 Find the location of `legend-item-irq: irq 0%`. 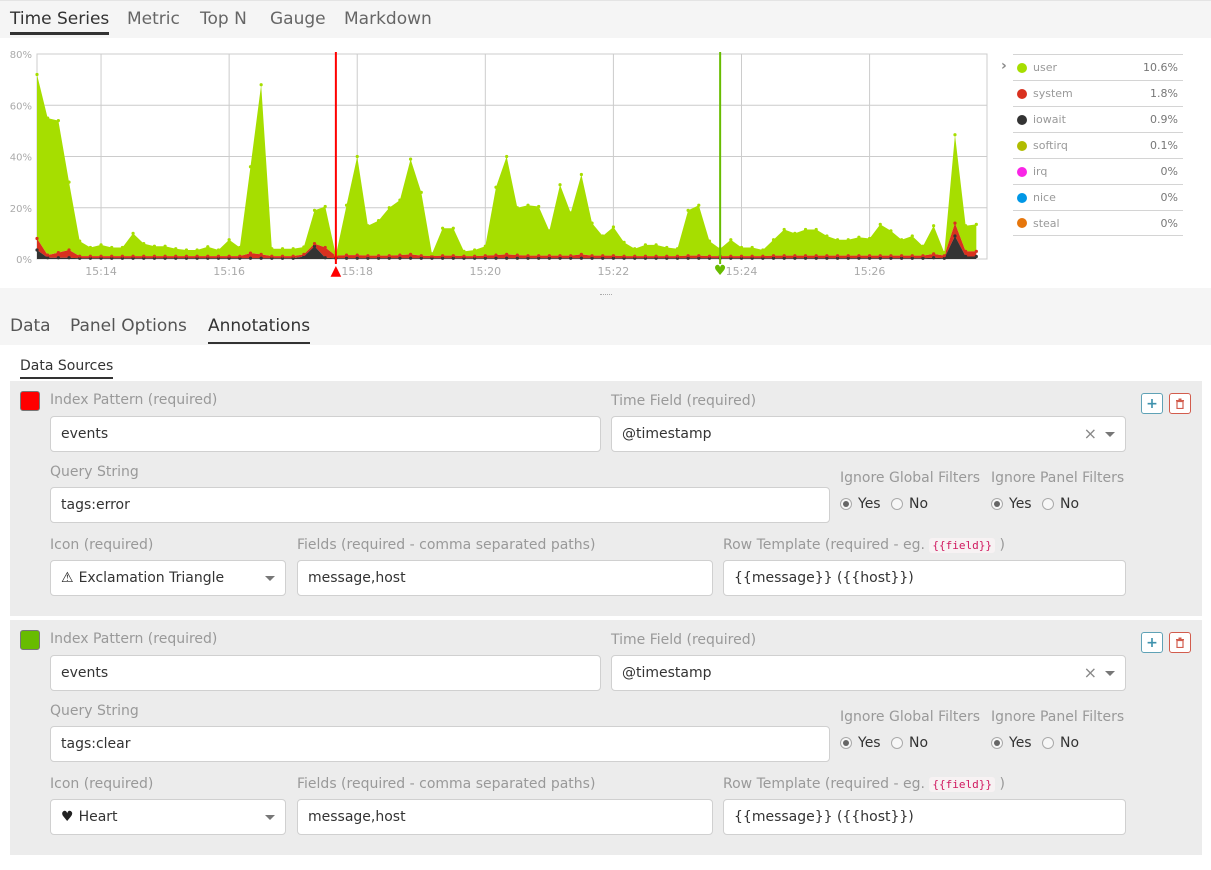

legend-item-irq: irq 0% is located at coordinates (1098, 171).